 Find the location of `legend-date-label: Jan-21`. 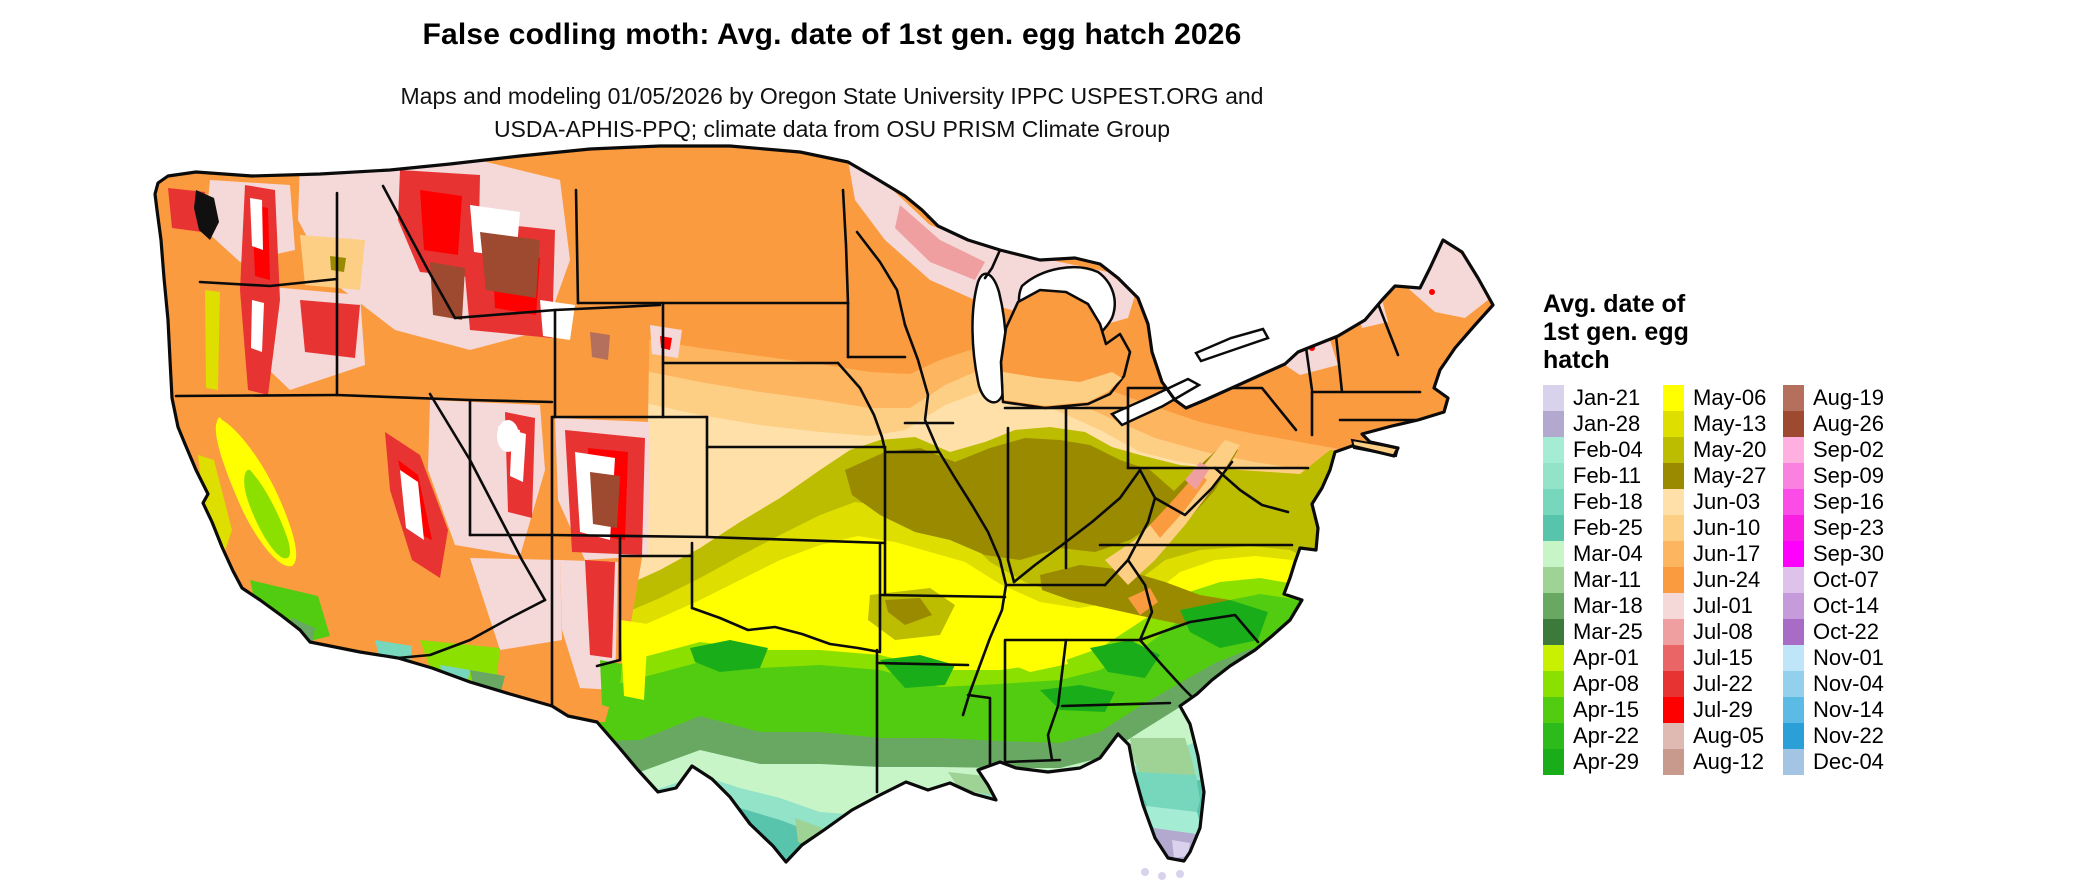

legend-date-label: Jan-21 is located at coordinates (1607, 397).